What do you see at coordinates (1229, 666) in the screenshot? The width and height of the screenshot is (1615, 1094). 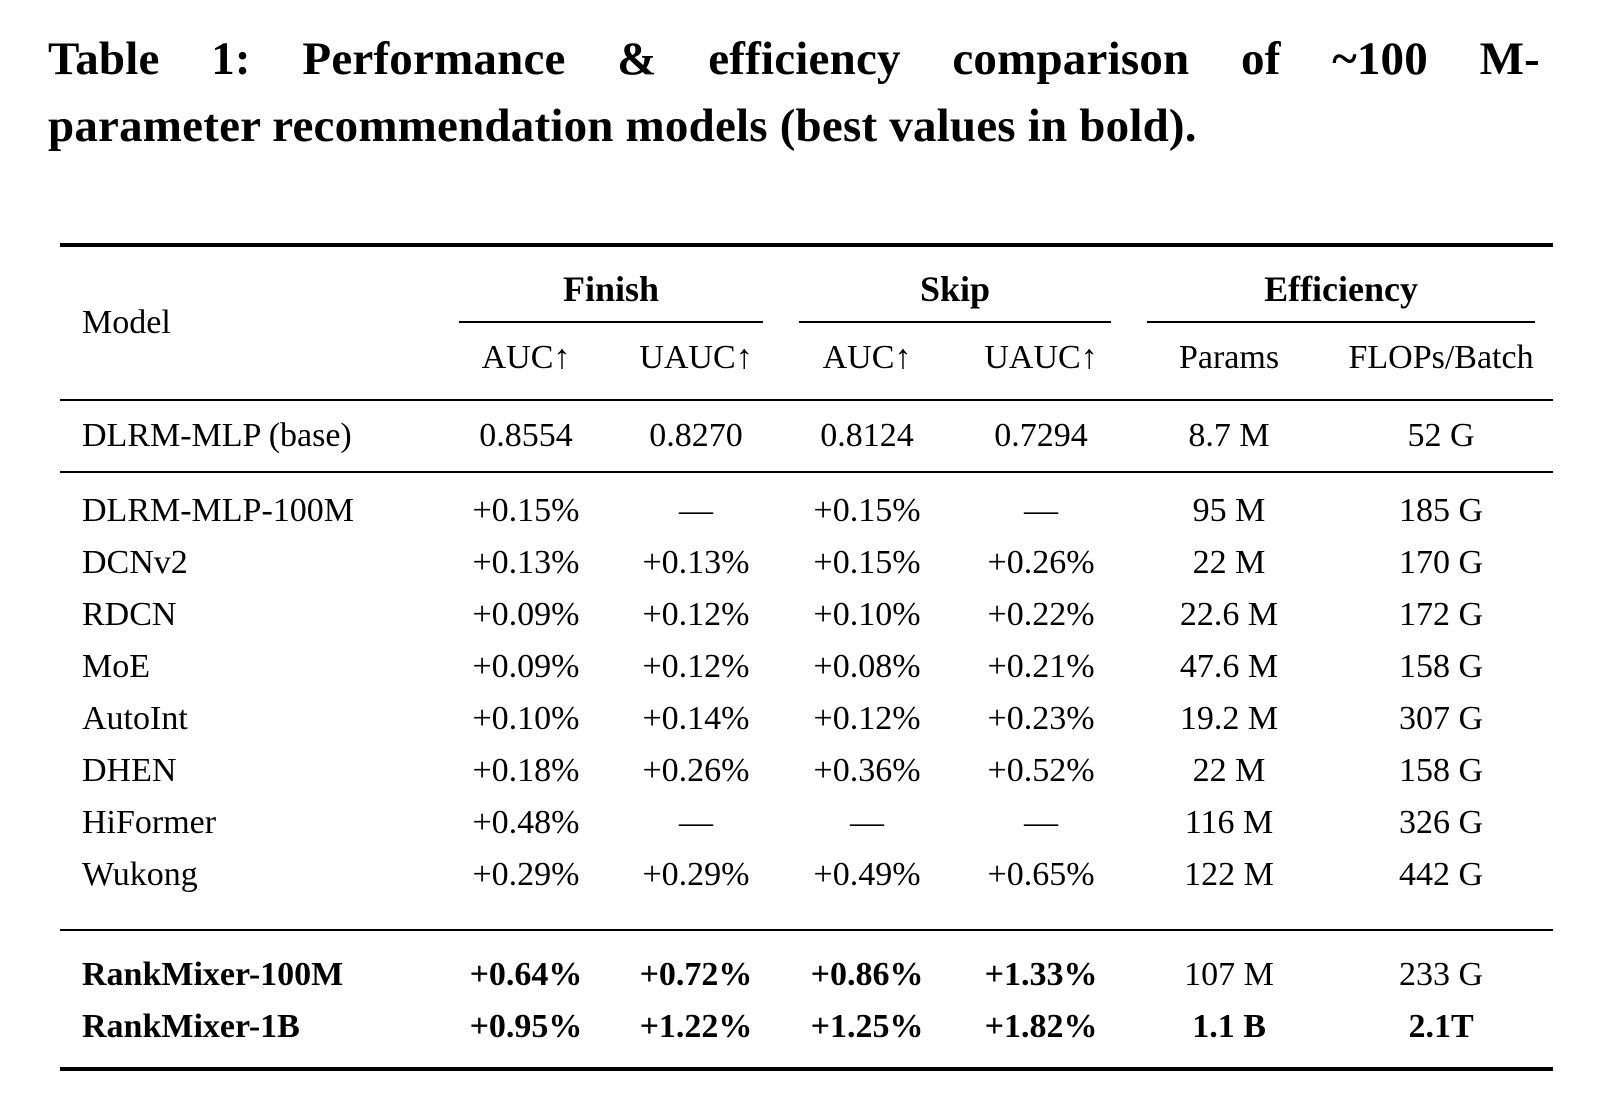 I see `params-cell: 47.6 M` at bounding box center [1229, 666].